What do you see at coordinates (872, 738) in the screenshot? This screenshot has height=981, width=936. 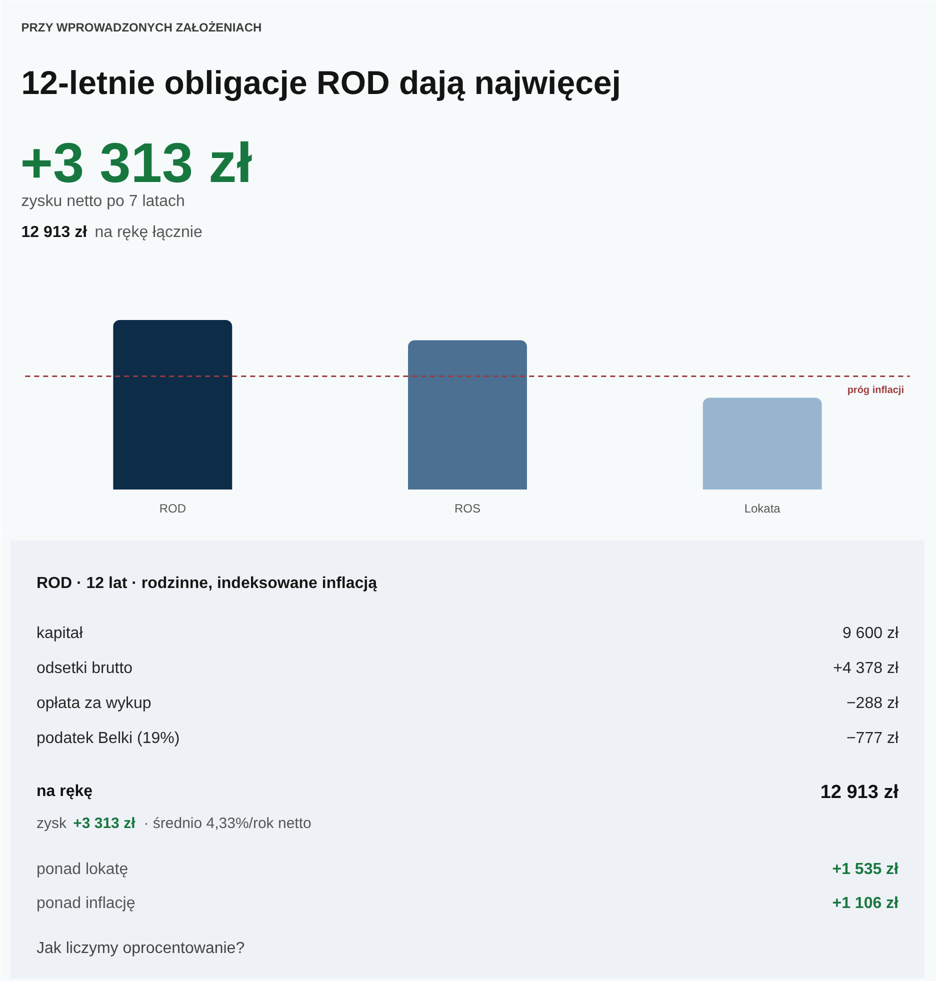 I see `text: −777 zł` at bounding box center [872, 738].